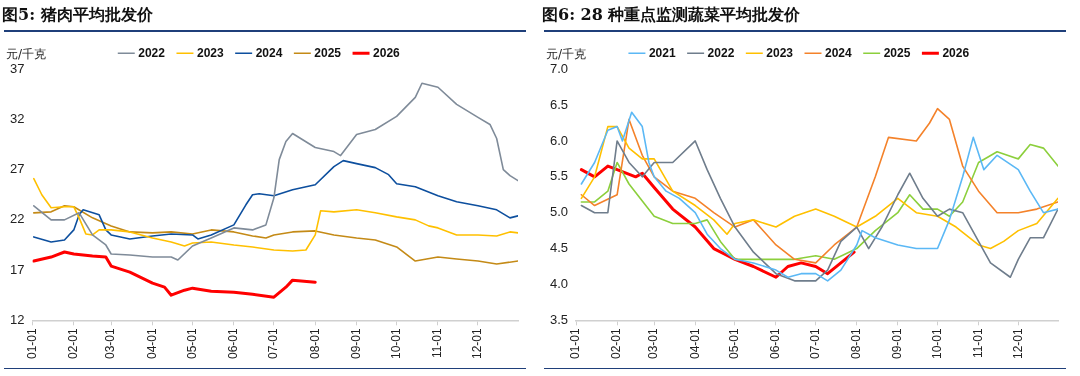  Describe the element at coordinates (17, 118) in the screenshot. I see `y-tick-label: 32` at that location.